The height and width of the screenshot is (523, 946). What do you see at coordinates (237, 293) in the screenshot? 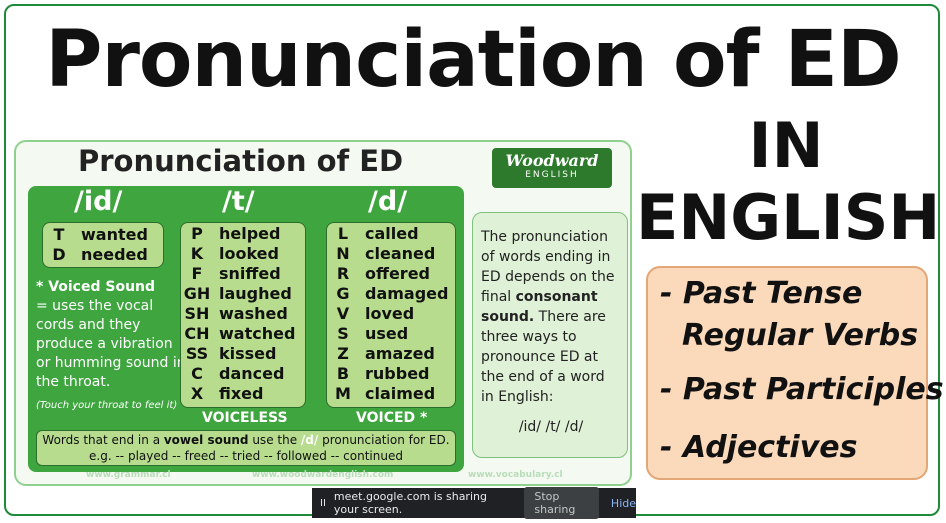
I see `list-item: GH laughed` at bounding box center [237, 293].